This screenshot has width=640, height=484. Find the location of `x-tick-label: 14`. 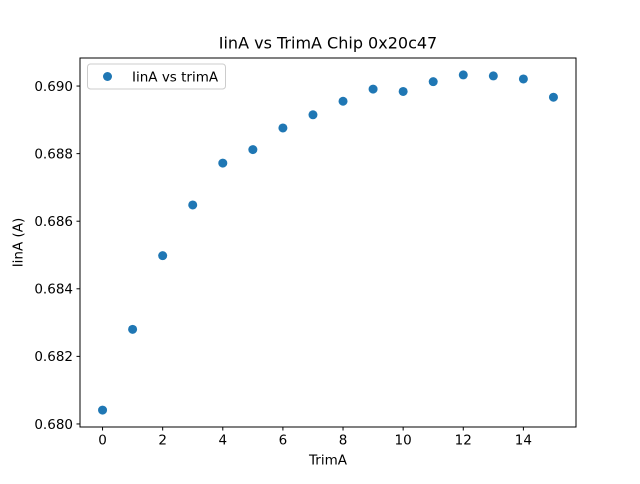

x-tick-label: 14 is located at coordinates (523, 441).